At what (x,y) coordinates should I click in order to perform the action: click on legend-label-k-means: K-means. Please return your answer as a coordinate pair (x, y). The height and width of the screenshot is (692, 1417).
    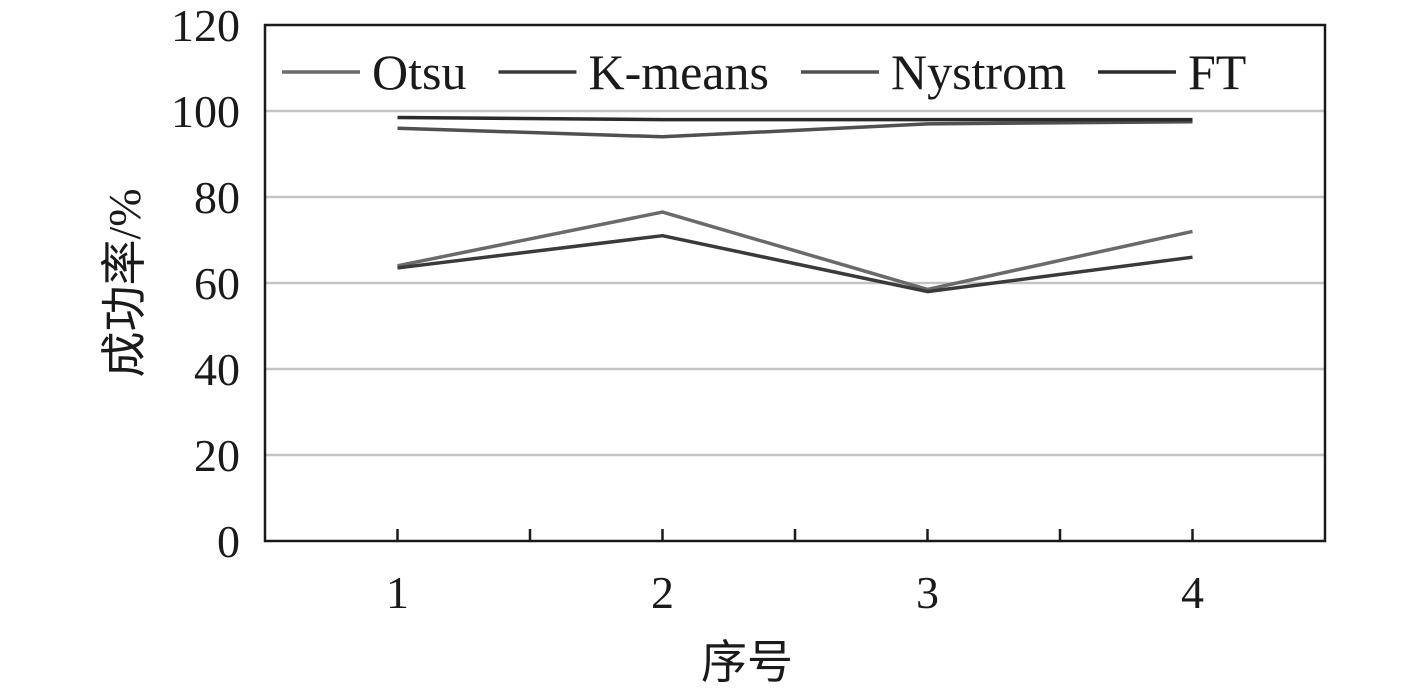
    Looking at the image, I should click on (678, 72).